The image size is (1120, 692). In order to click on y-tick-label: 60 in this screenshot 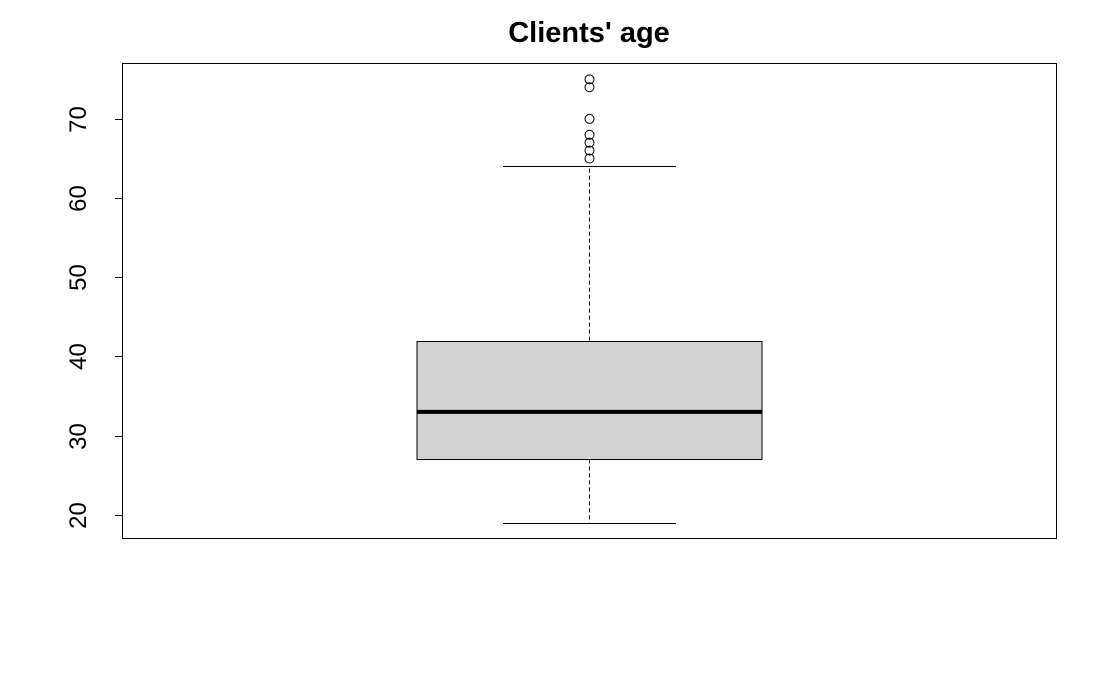, I will do `click(78, 198)`.